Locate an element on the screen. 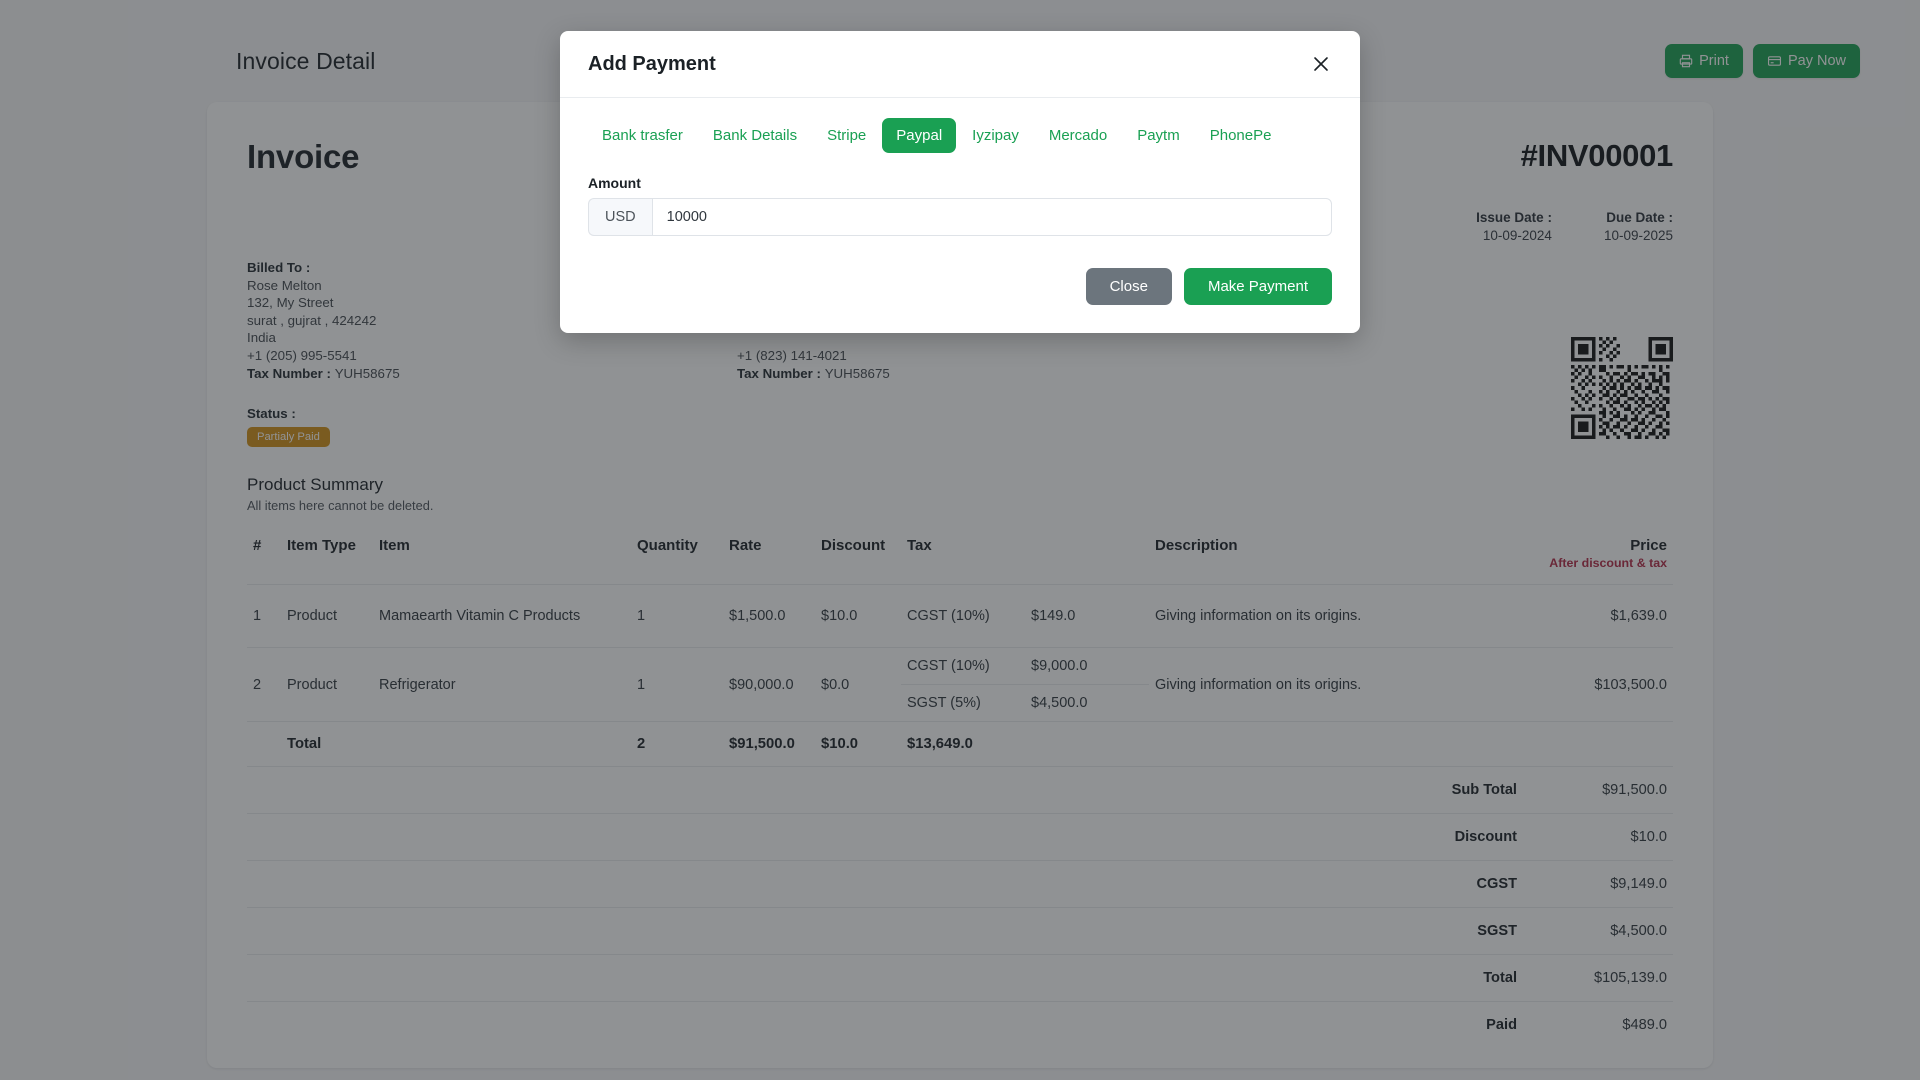 The width and height of the screenshot is (1920, 1080). modal-title: Add Payment is located at coordinates (652, 63).